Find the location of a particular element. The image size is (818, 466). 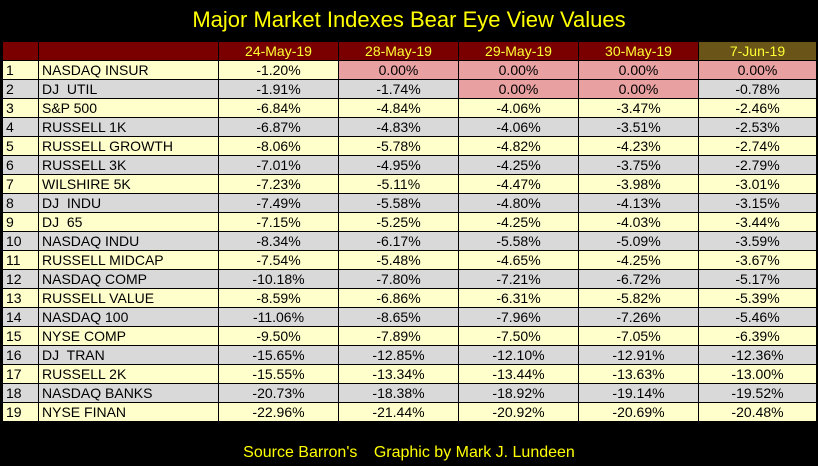

value-cell: -2.79% is located at coordinates (757, 165).